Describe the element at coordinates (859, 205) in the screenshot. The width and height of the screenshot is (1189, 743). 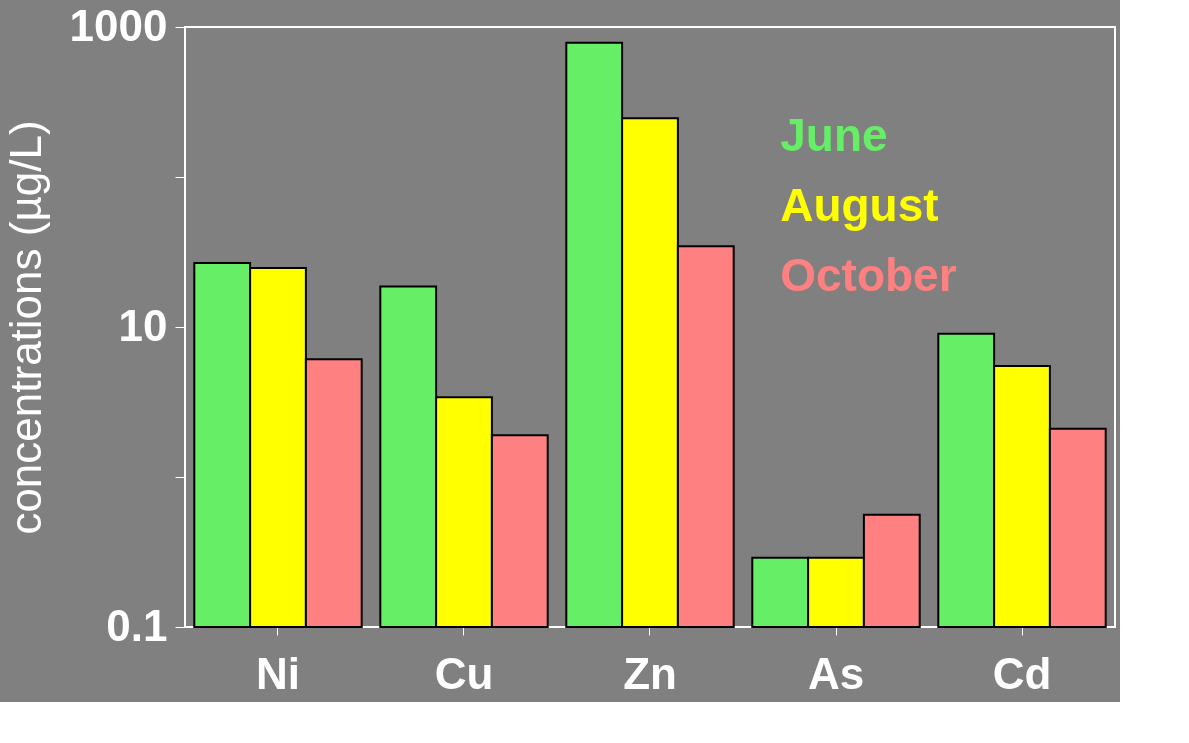
I see `text: August` at that location.